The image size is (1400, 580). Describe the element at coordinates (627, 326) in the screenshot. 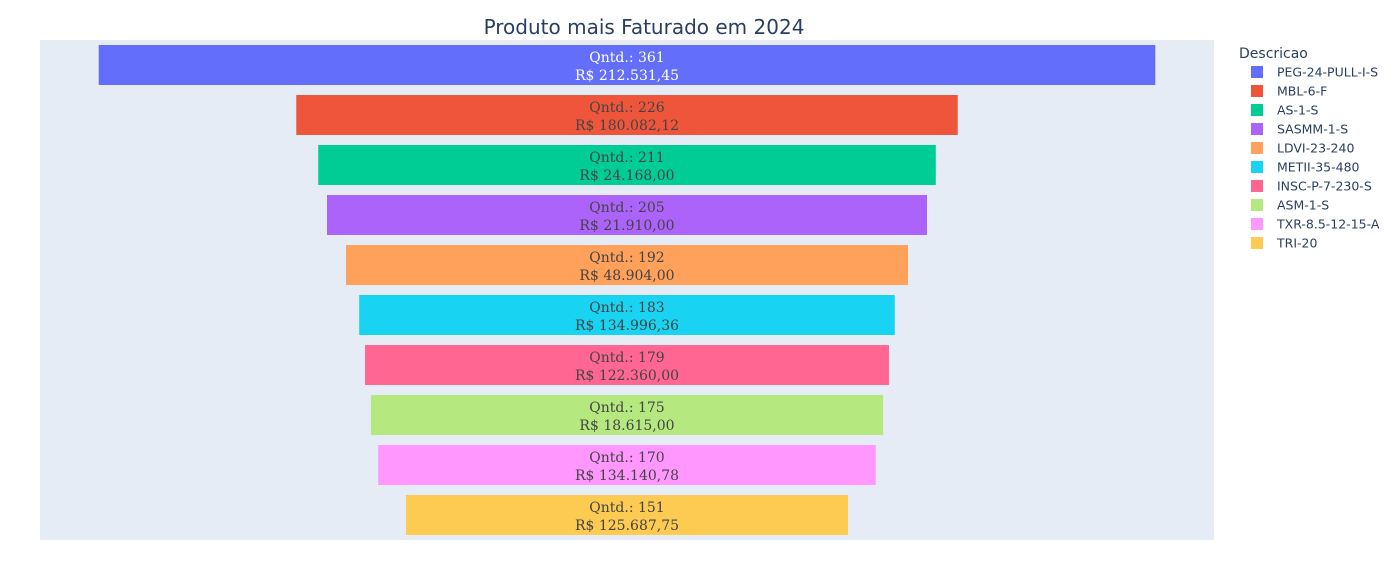

I see `bar-revenue-label: R$ 134.996,36` at that location.